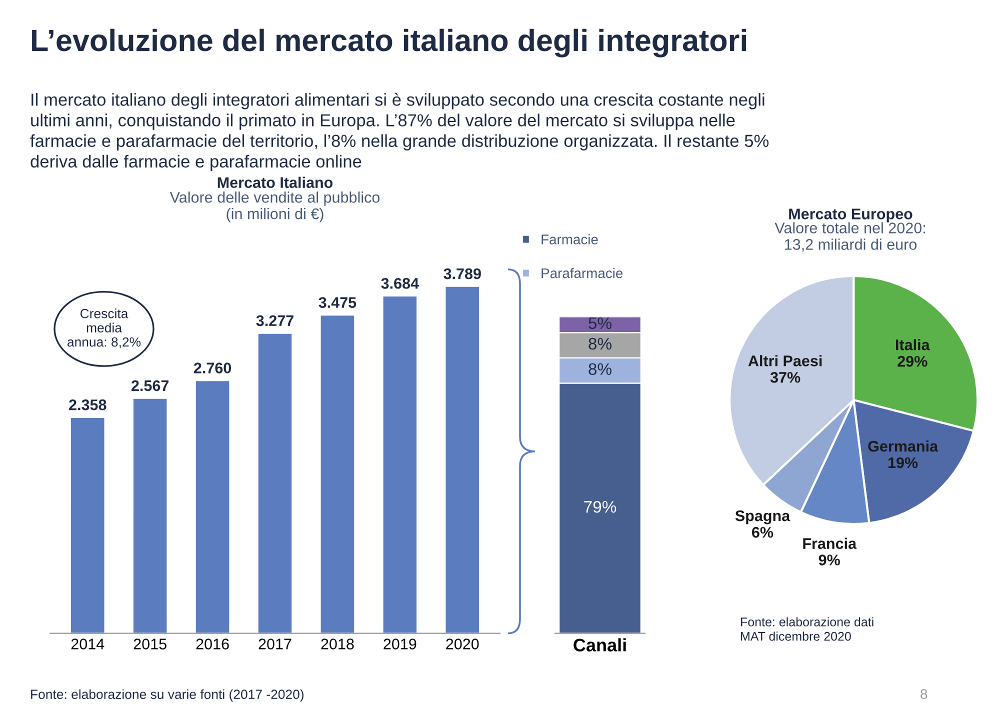 This screenshot has width=1000, height=728. I want to click on source-note: Fonte: elaborazione dati MAT dicembre 2020, so click(807, 629).